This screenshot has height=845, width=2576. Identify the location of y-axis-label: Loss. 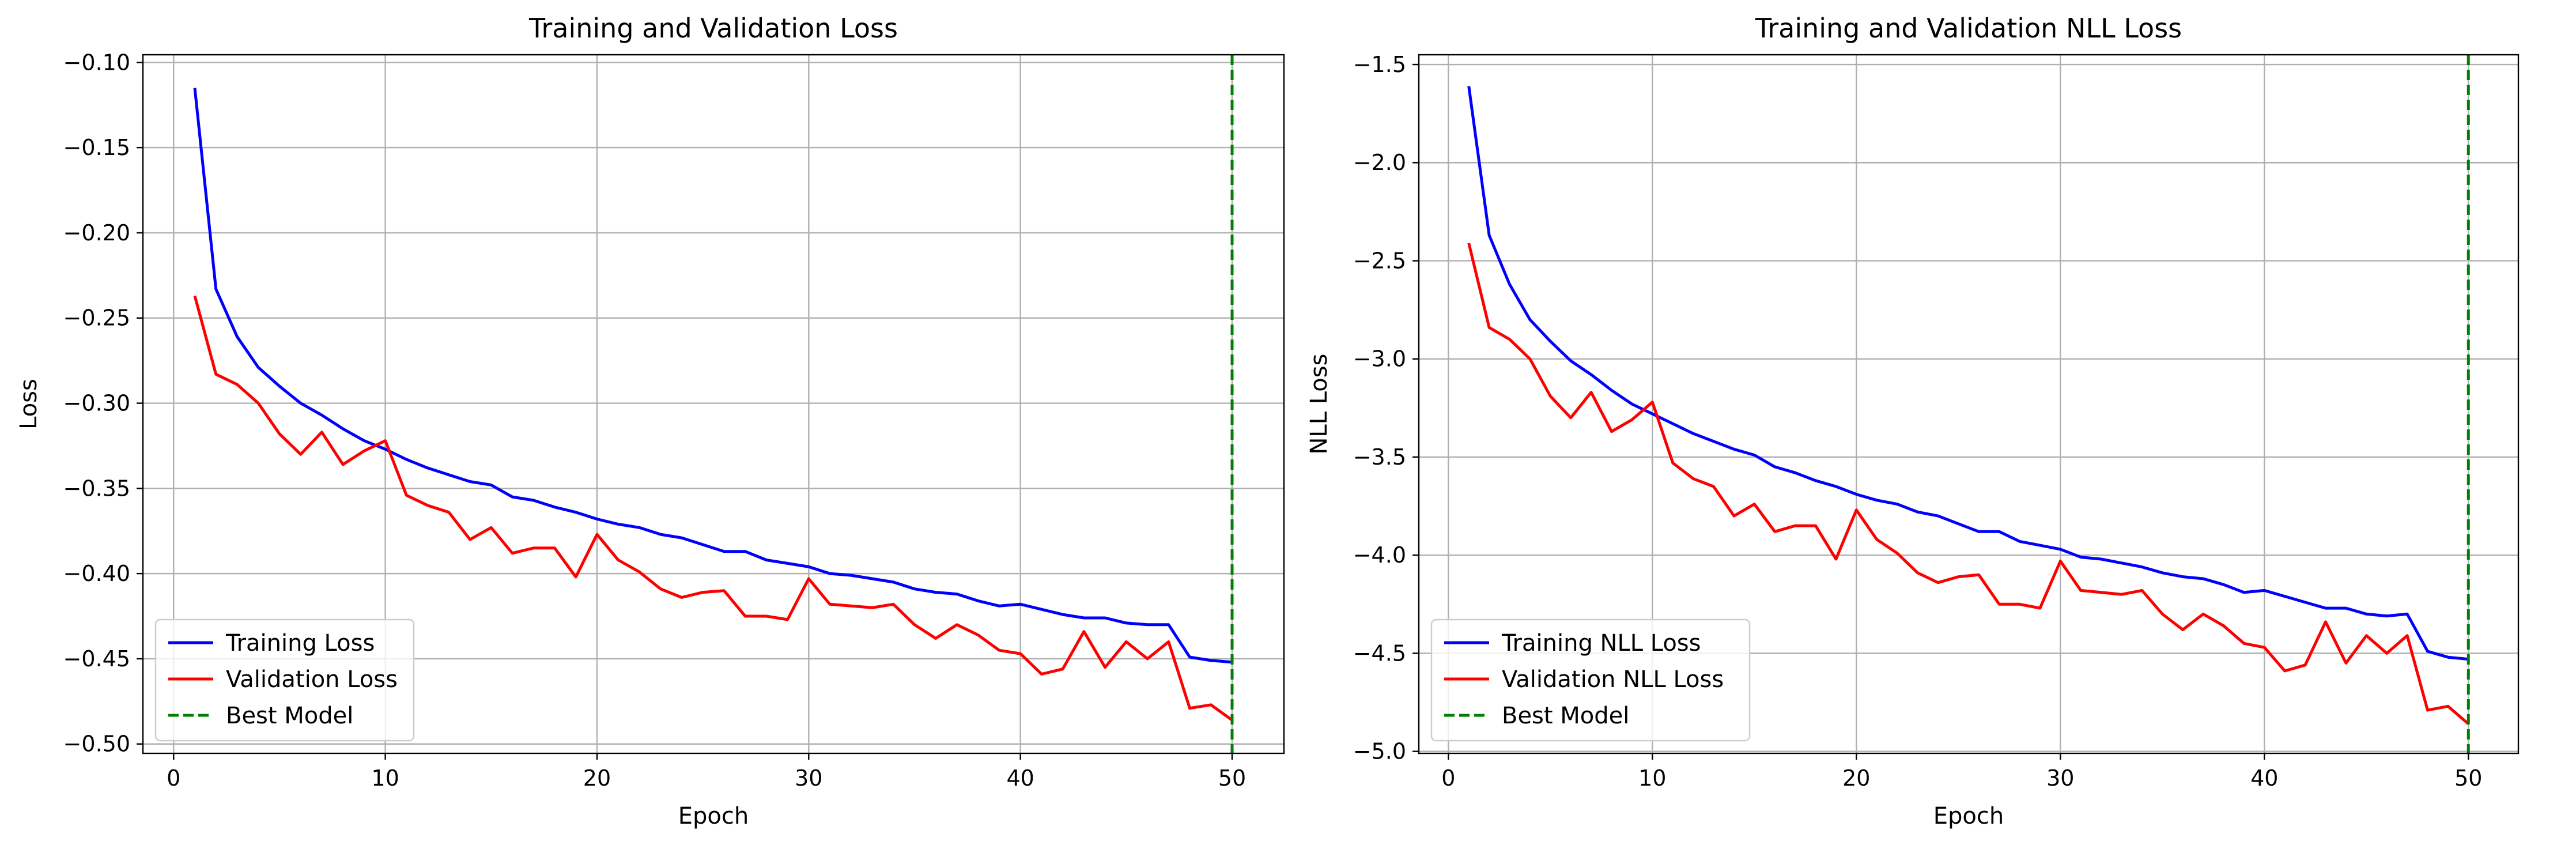
(29, 404).